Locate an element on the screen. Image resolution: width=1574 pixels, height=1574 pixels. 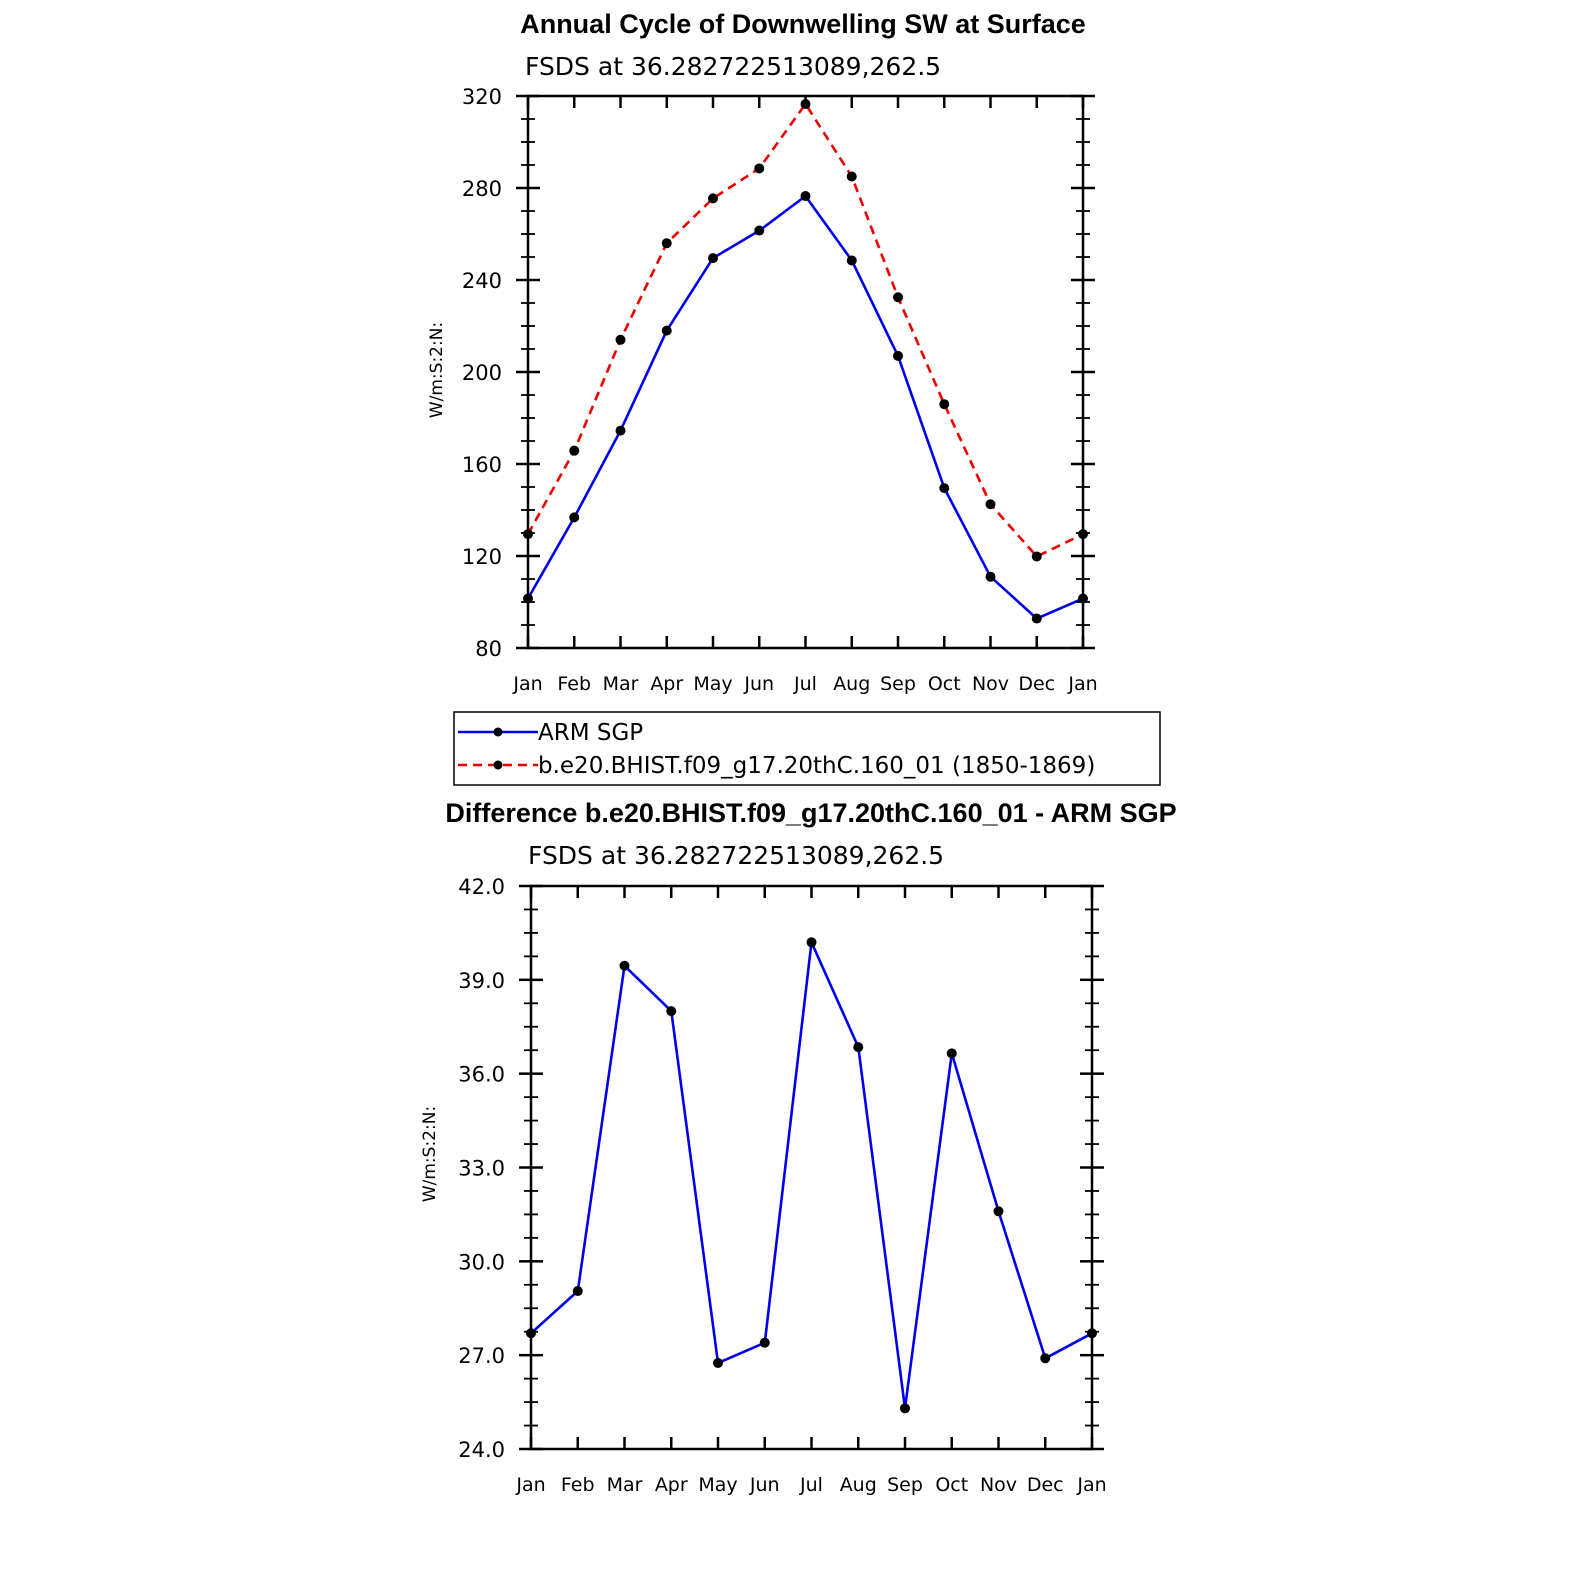
legend-box is located at coordinates (807, 748).